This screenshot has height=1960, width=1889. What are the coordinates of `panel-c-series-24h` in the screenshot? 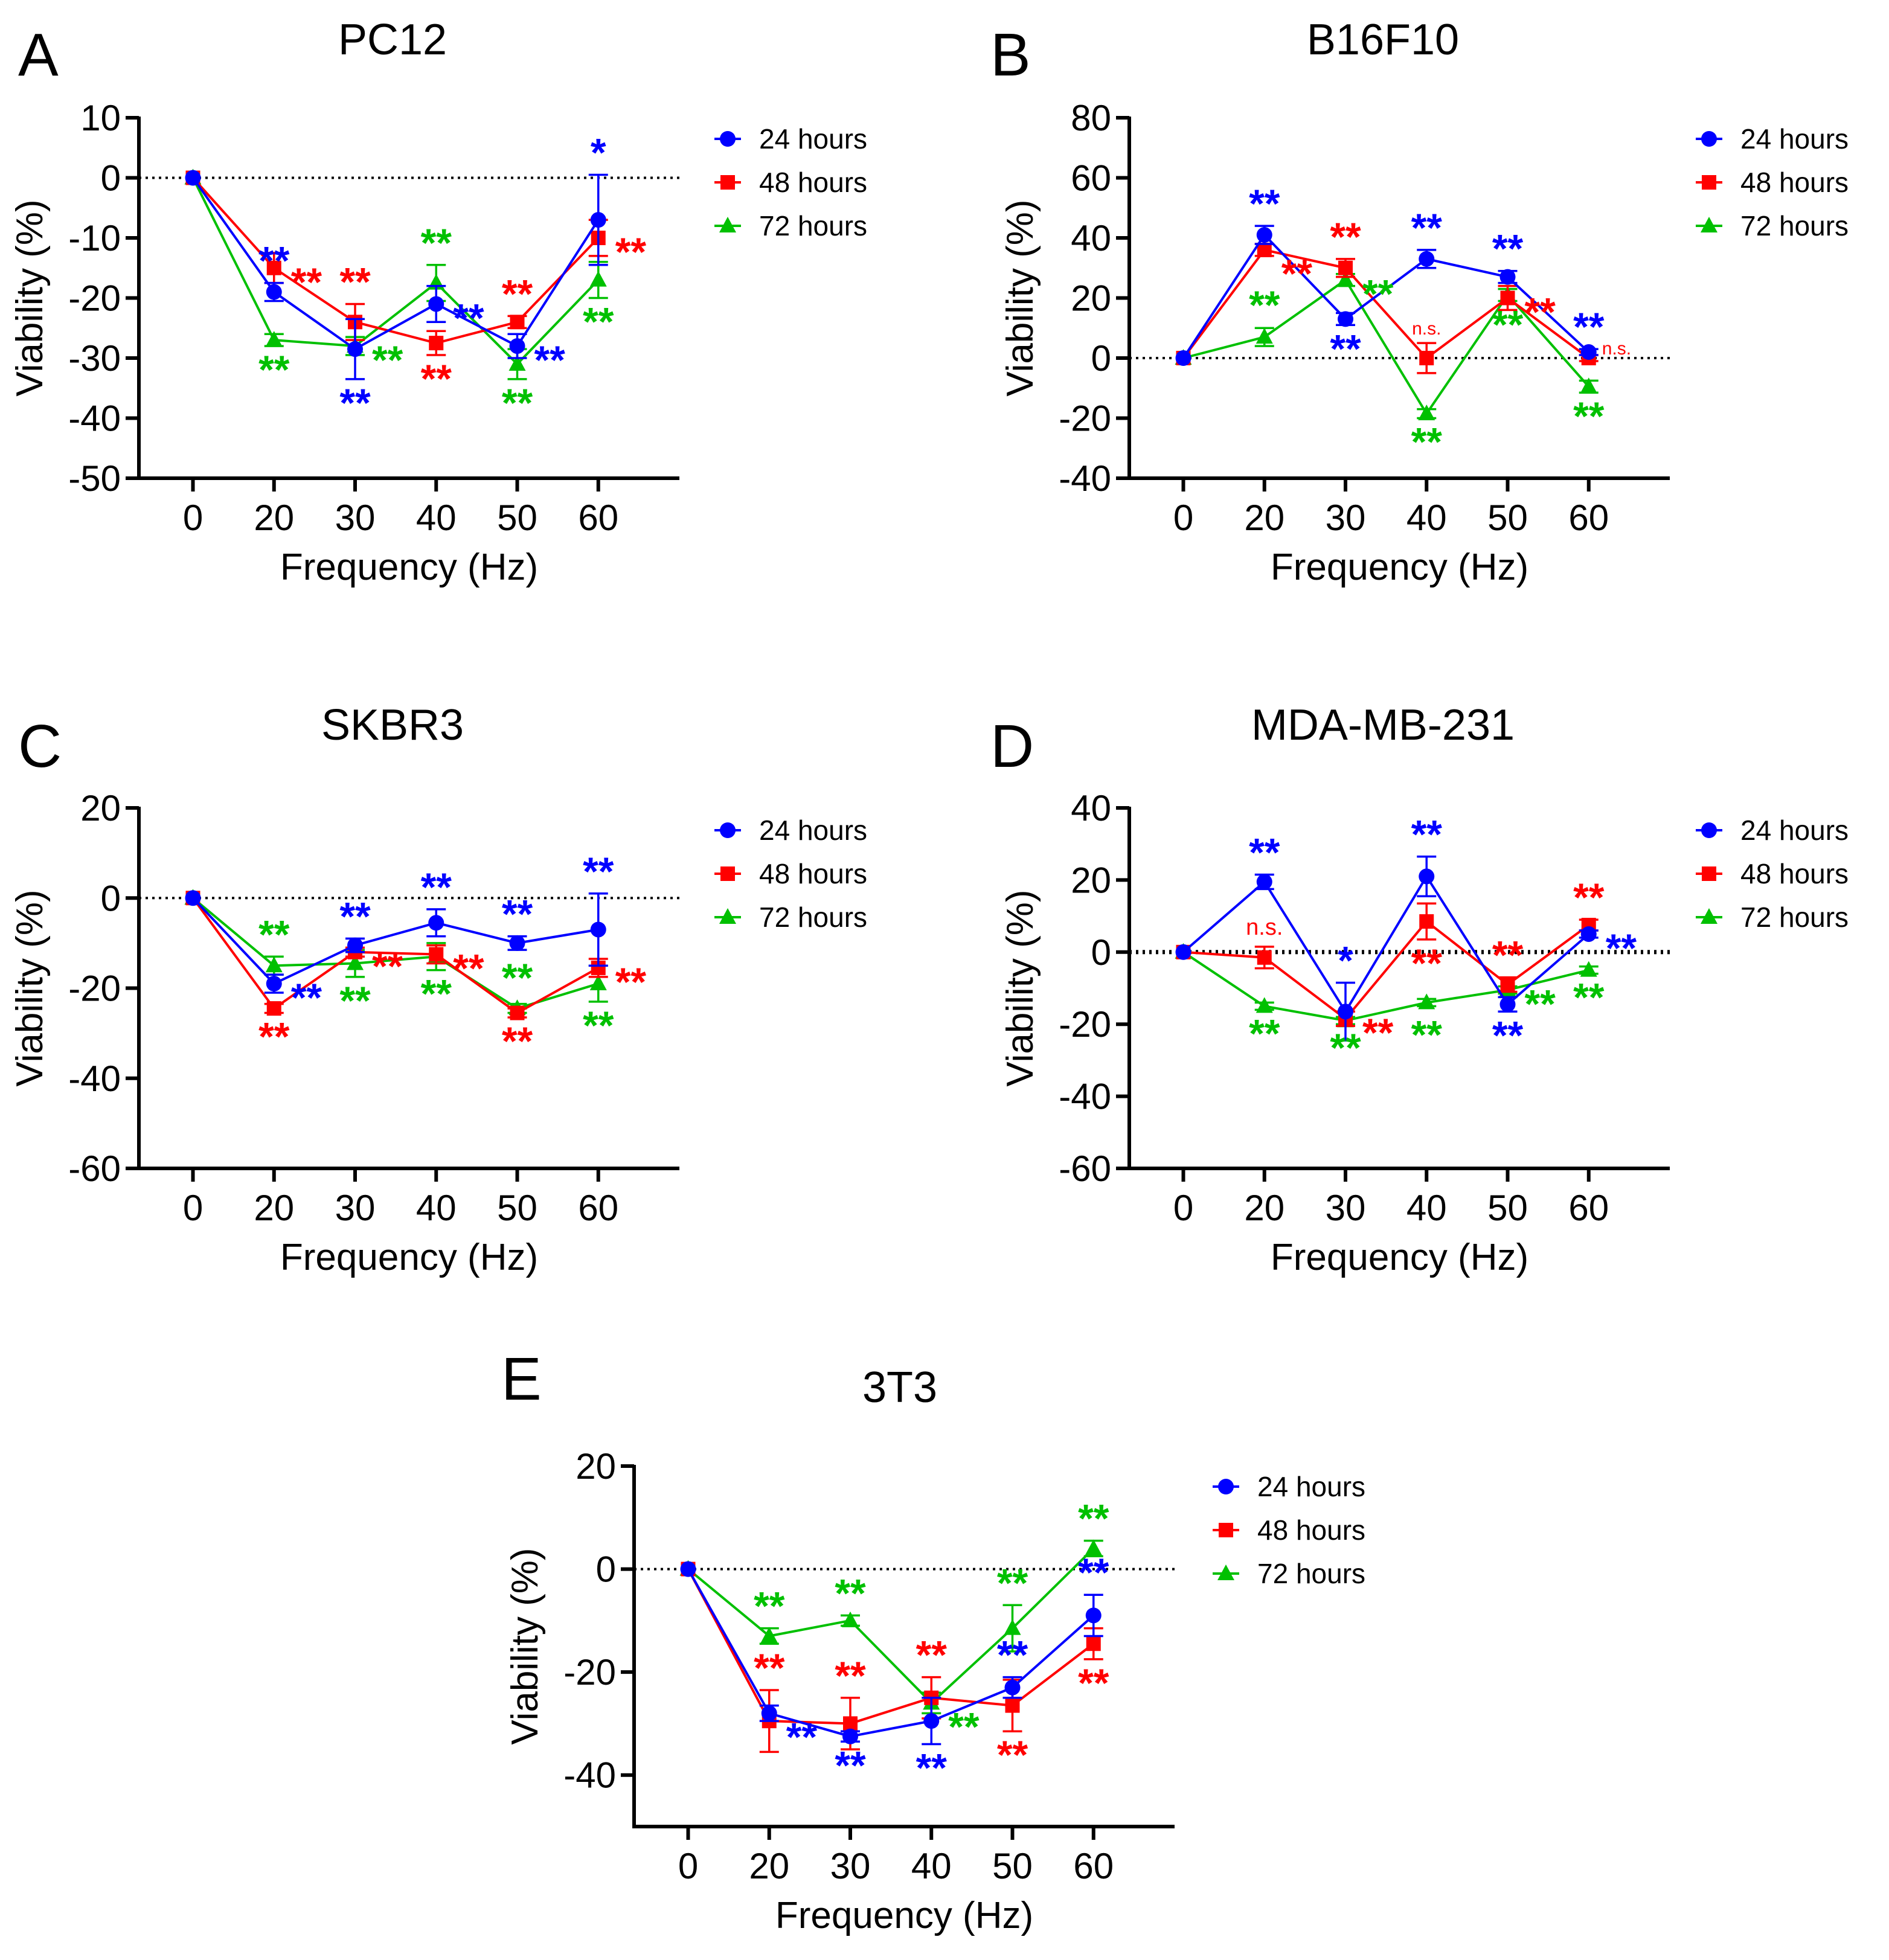 It's located at (396, 942).